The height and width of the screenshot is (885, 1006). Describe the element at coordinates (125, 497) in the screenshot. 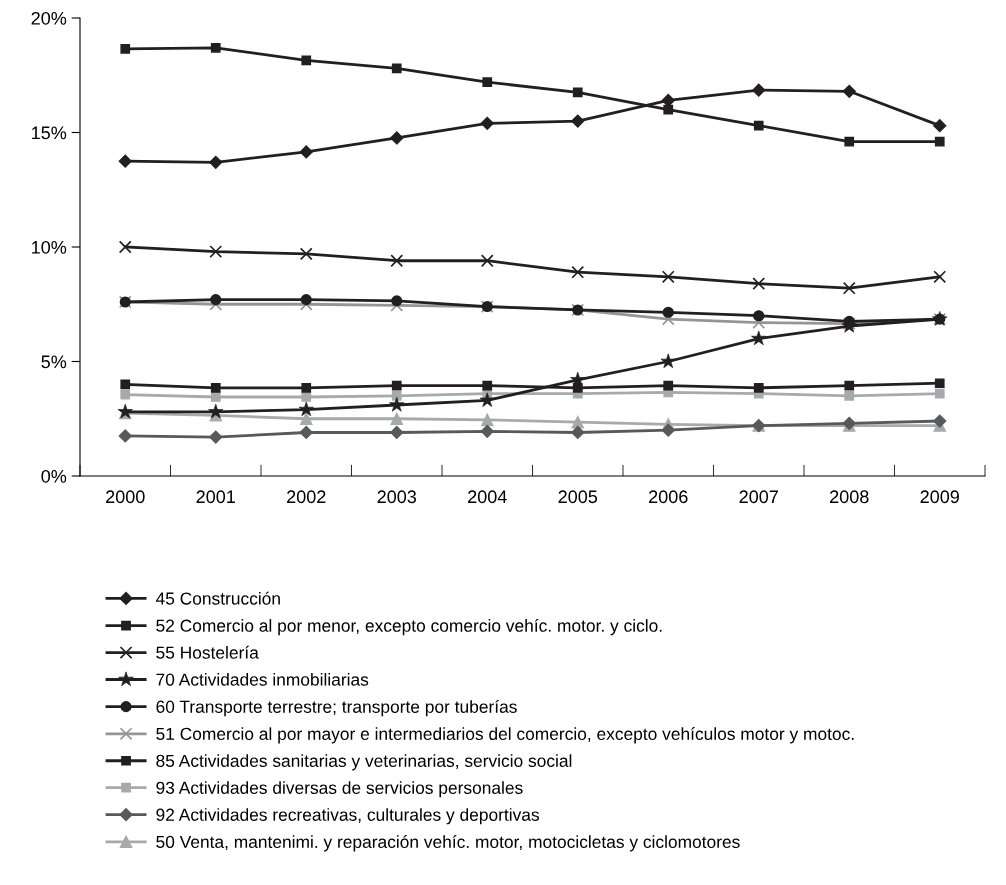

I see `x-tick-label: 2000` at that location.